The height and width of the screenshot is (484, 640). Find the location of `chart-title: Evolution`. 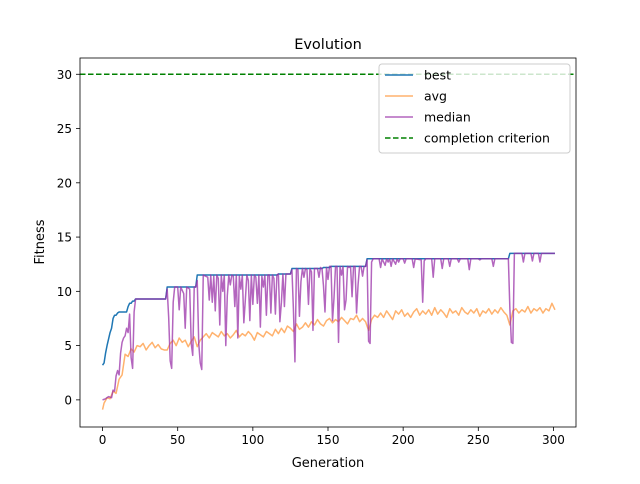

chart-title: Evolution is located at coordinates (328, 45).